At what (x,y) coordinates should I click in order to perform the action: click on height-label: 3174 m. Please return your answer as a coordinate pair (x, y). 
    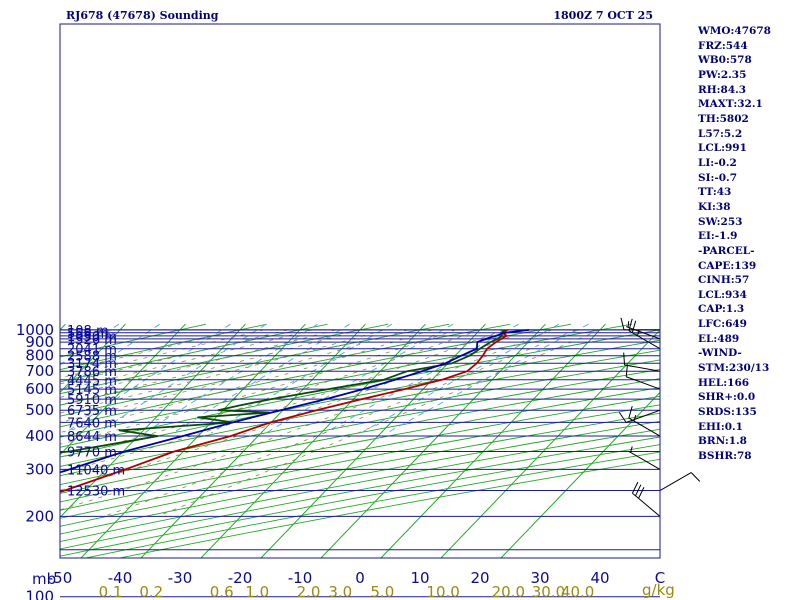
    Looking at the image, I should click on (92, 364).